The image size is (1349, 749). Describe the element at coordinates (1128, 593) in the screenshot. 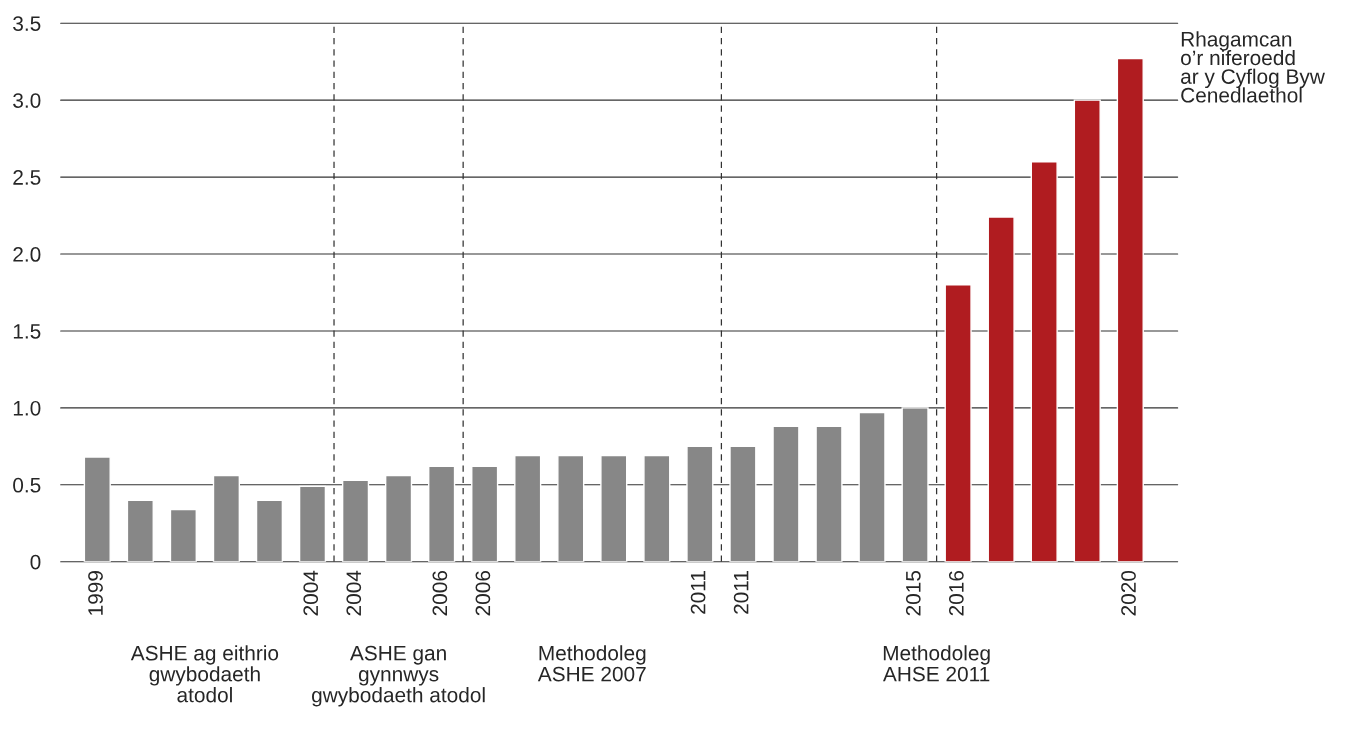

I see `x-tick-label: 2020` at that location.